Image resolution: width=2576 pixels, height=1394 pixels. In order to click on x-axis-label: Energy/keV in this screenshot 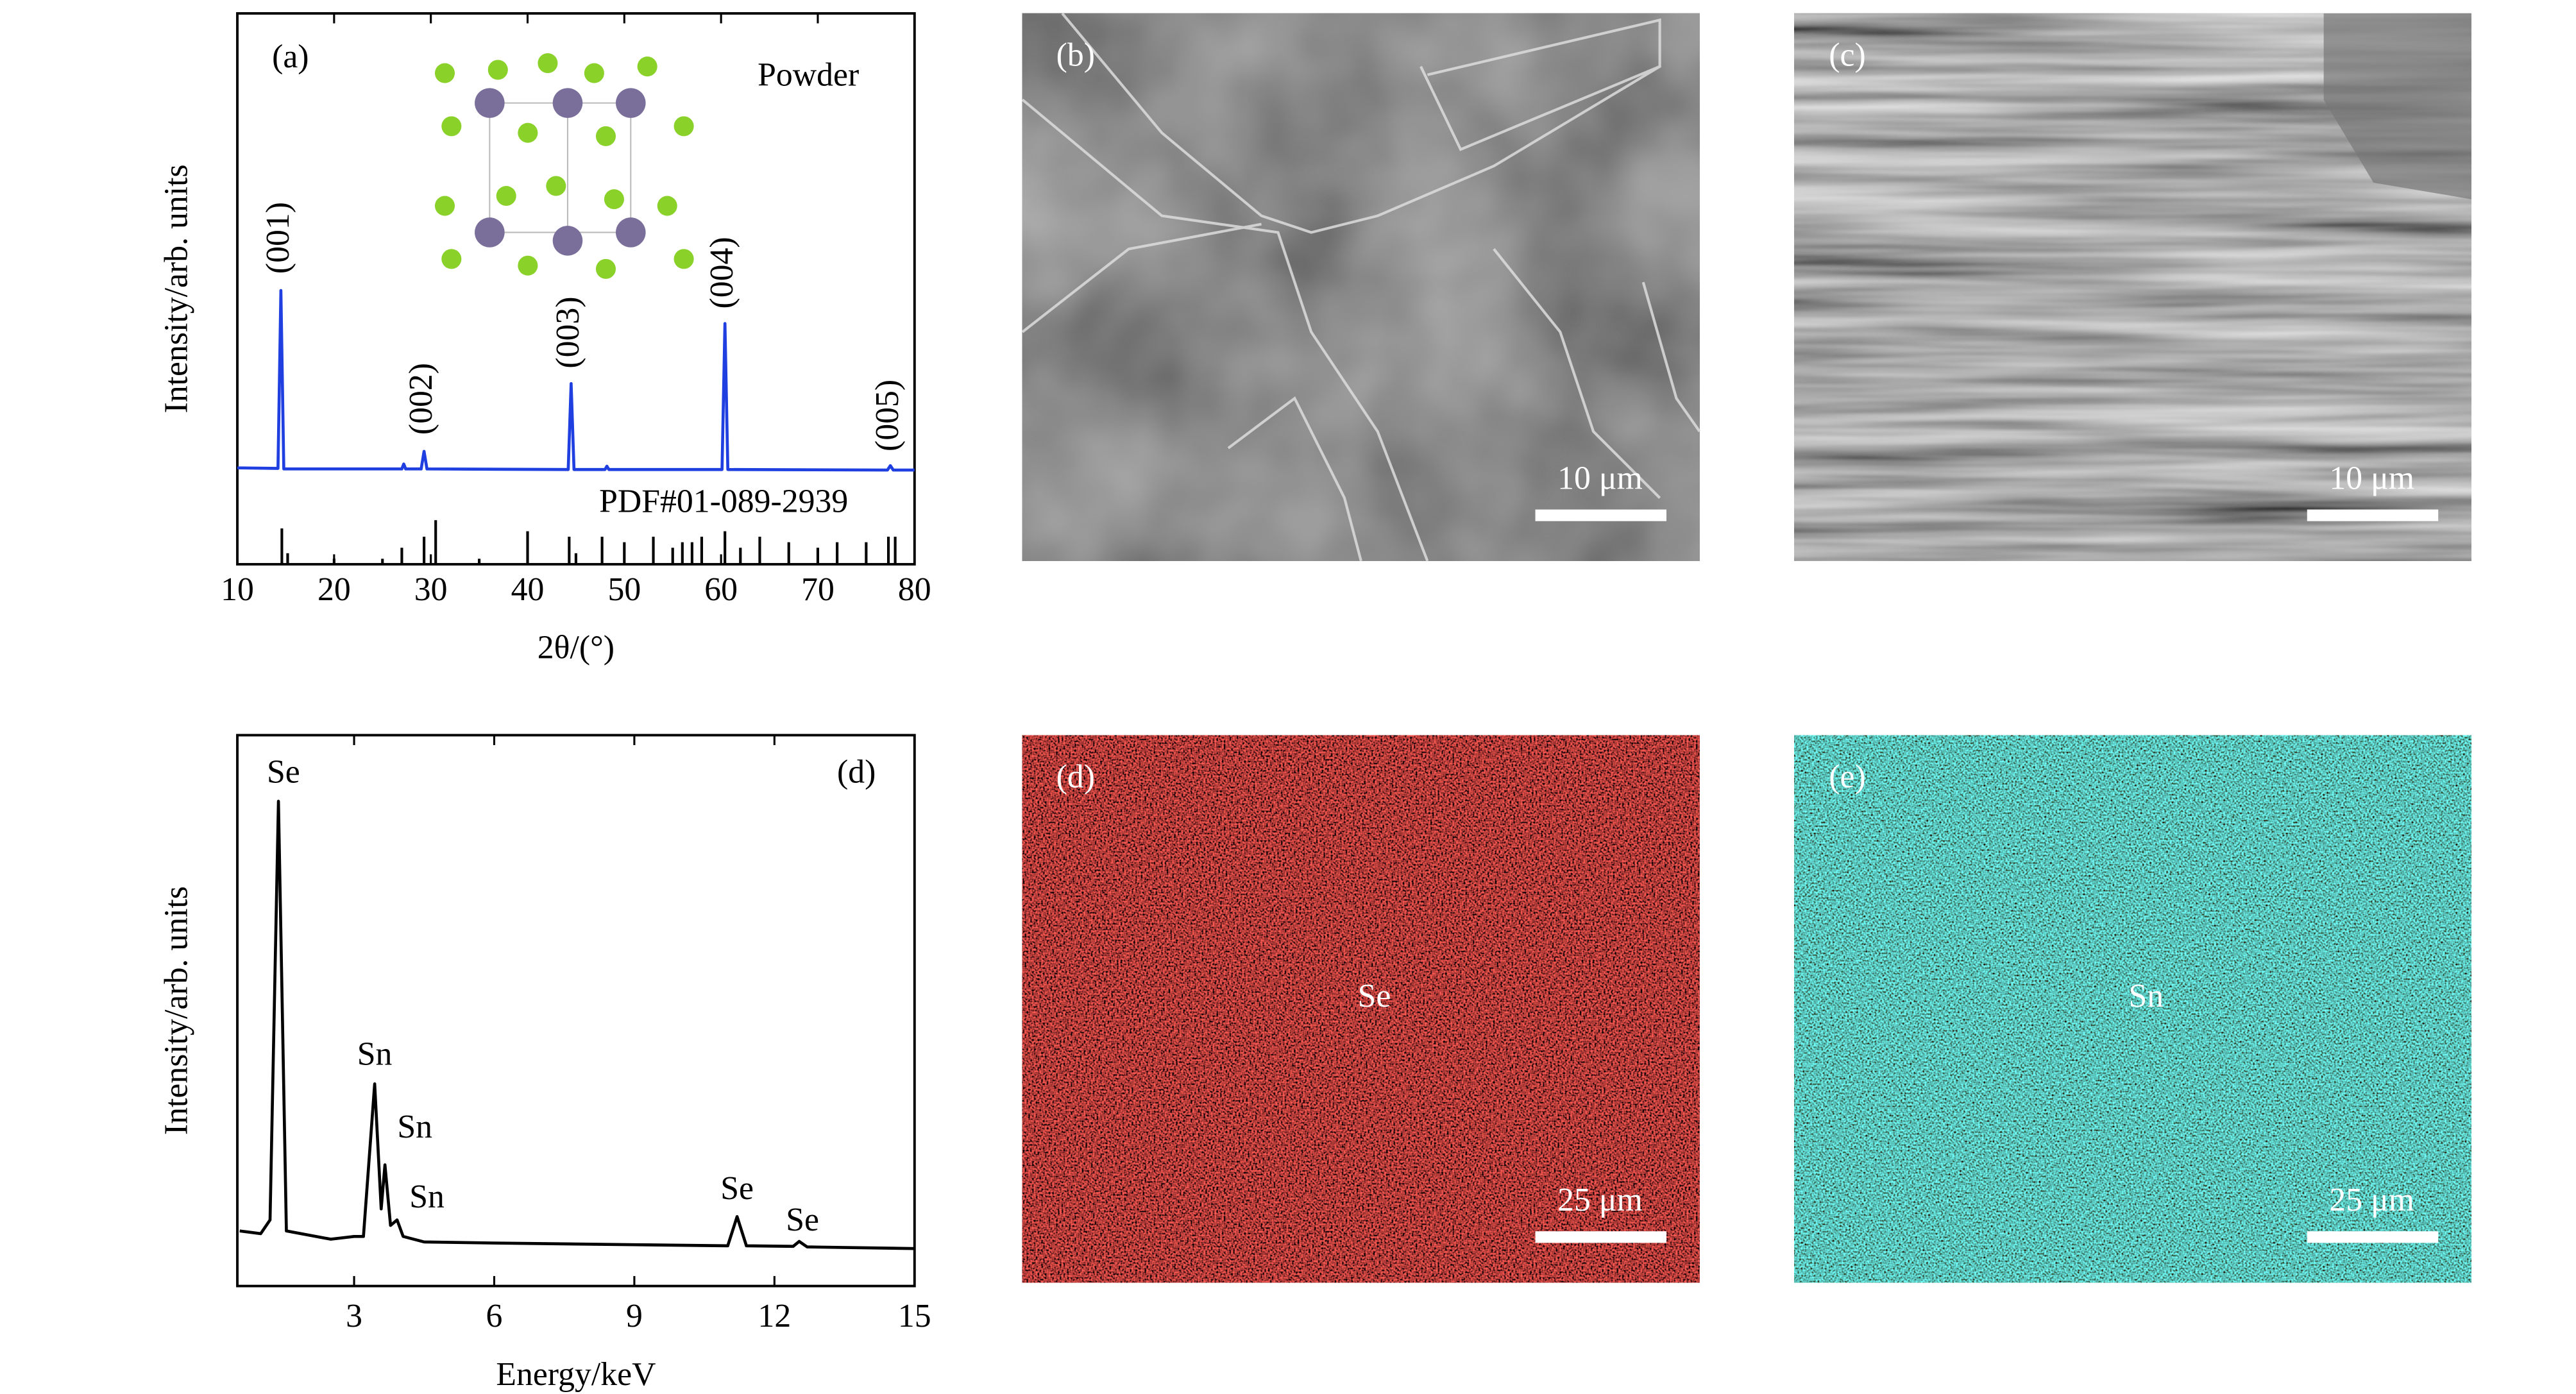, I will do `click(576, 1374)`.